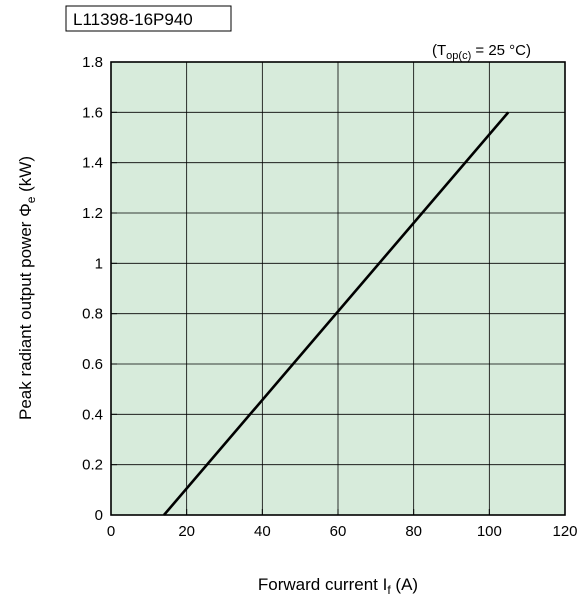 The image size is (581, 606). Describe the element at coordinates (92, 213) in the screenshot. I see `y-tick-label: 1.2` at that location.